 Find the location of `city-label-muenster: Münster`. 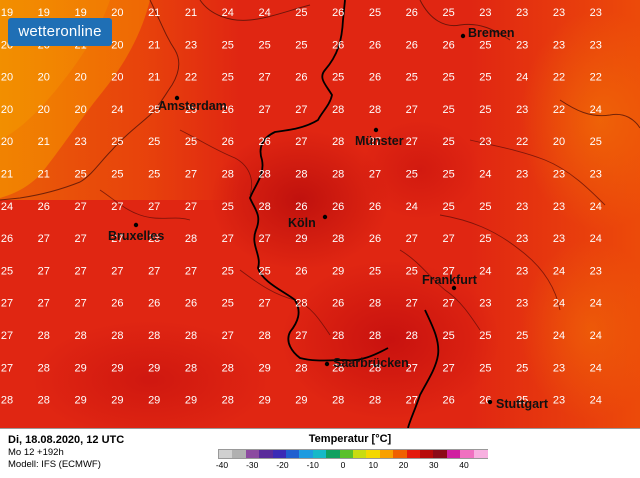

city-label-muenster: Münster is located at coordinates (379, 141).